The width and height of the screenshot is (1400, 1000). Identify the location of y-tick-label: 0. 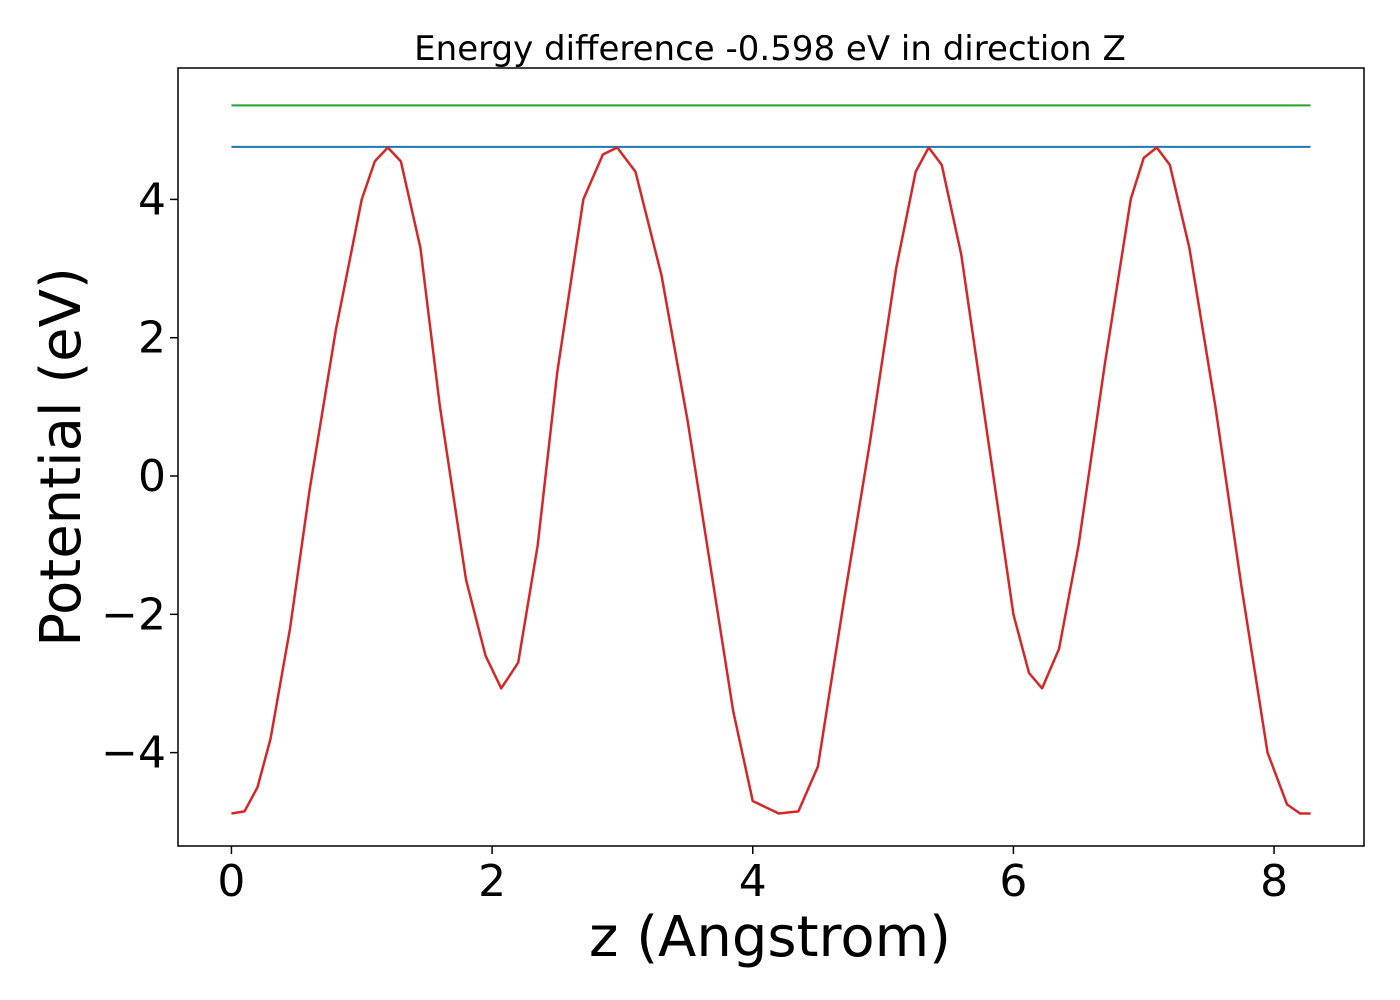
(152, 476).